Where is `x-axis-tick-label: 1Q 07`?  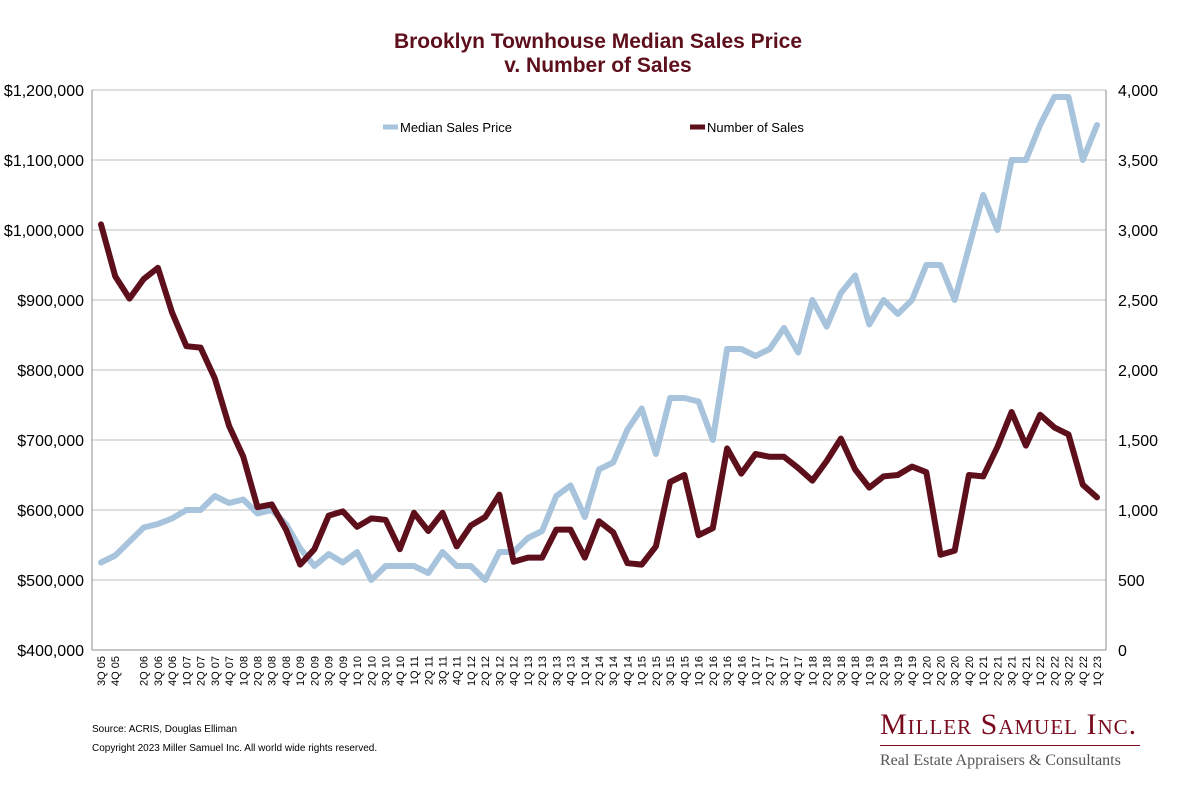
x-axis-tick-label: 1Q 07 is located at coordinates (187, 671).